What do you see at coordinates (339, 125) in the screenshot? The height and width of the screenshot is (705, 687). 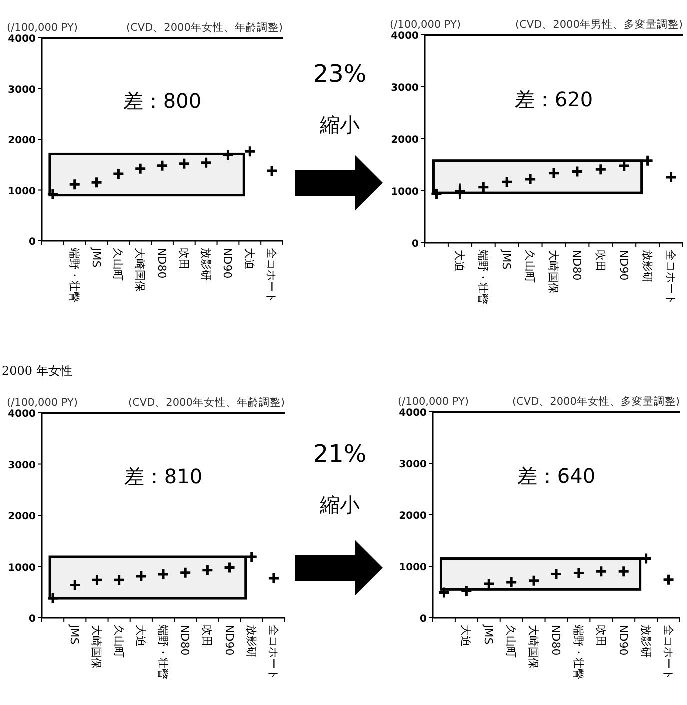 I see `text: 縮小` at bounding box center [339, 125].